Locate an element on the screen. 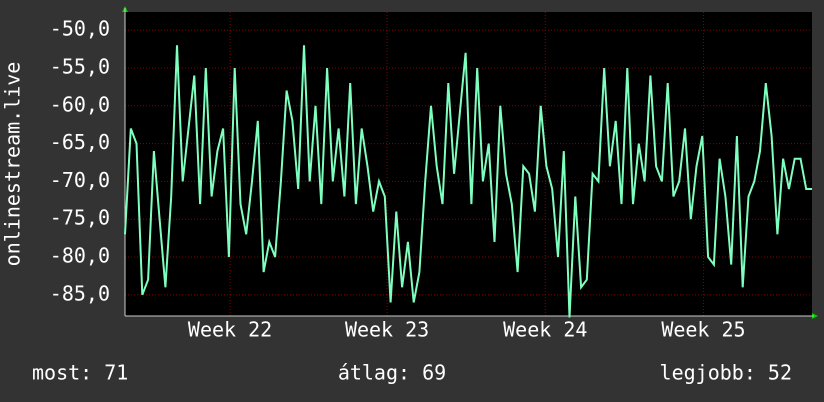 Image resolution: width=824 pixels, height=402 pixels. footer-current: most: 71 is located at coordinates (80, 373).